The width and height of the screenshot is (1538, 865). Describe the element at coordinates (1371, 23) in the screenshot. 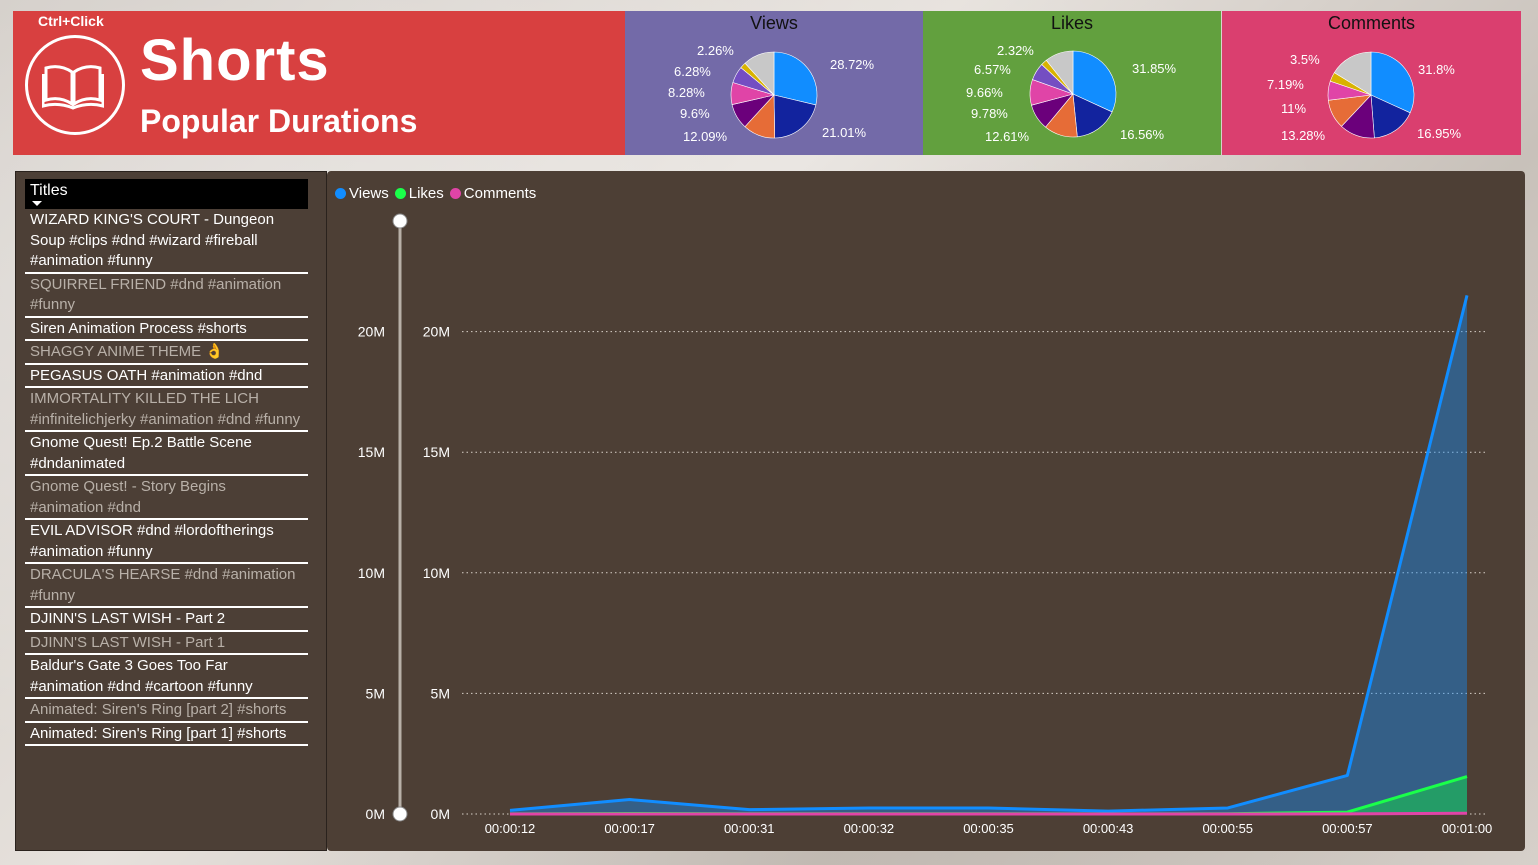

I see `comments-pie-title: Comments` at that location.